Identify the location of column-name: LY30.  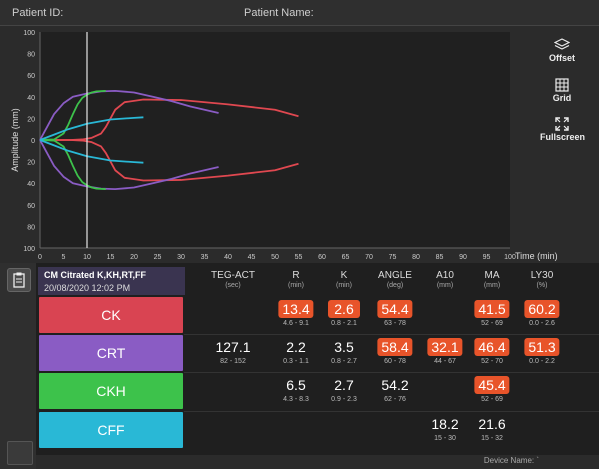
(542, 275).